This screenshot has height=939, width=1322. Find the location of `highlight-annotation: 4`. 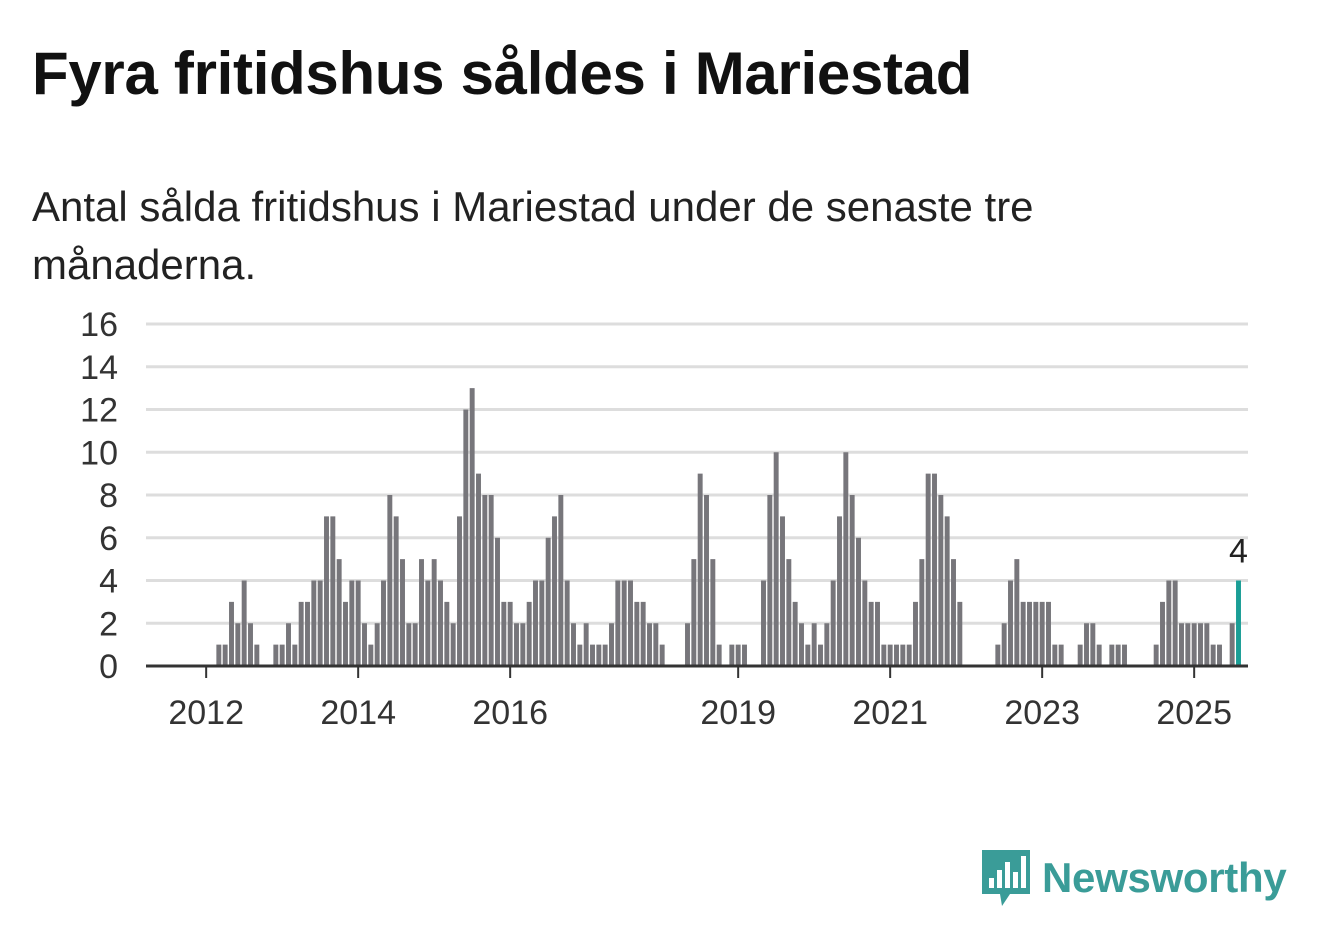

highlight-annotation: 4 is located at coordinates (1238, 552).